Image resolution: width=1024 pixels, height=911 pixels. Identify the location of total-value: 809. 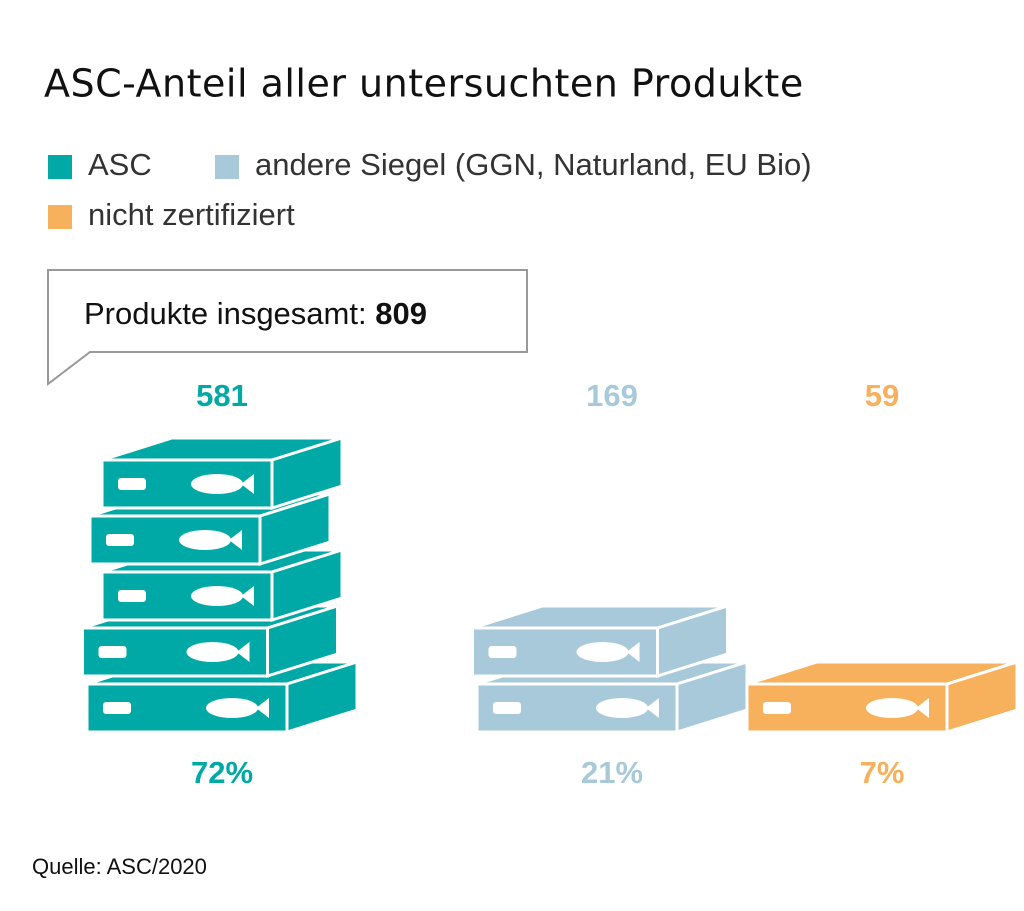
(401, 313).